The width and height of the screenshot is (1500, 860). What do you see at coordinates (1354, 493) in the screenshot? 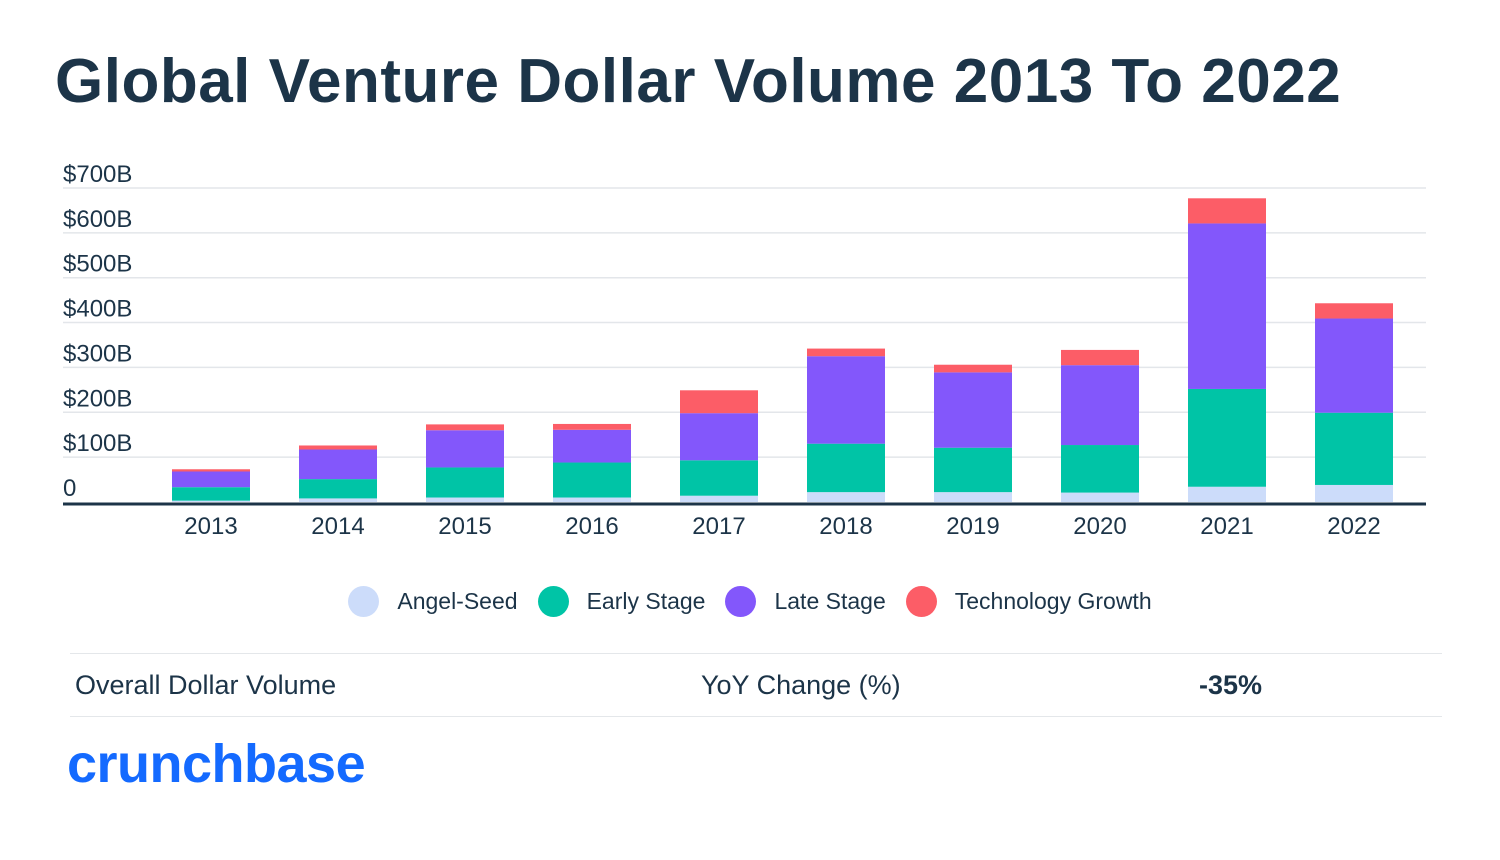
I see `bar-segment-angel-seed-2022` at bounding box center [1354, 493].